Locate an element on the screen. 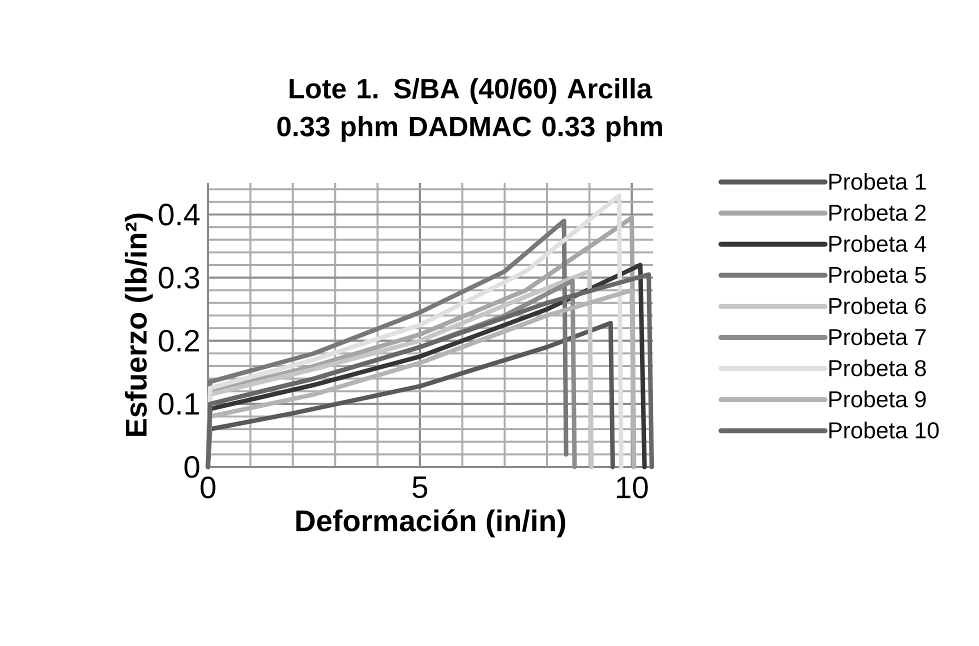 This screenshot has width=979, height=646. legend-label: Probeta 4 is located at coordinates (877, 243).